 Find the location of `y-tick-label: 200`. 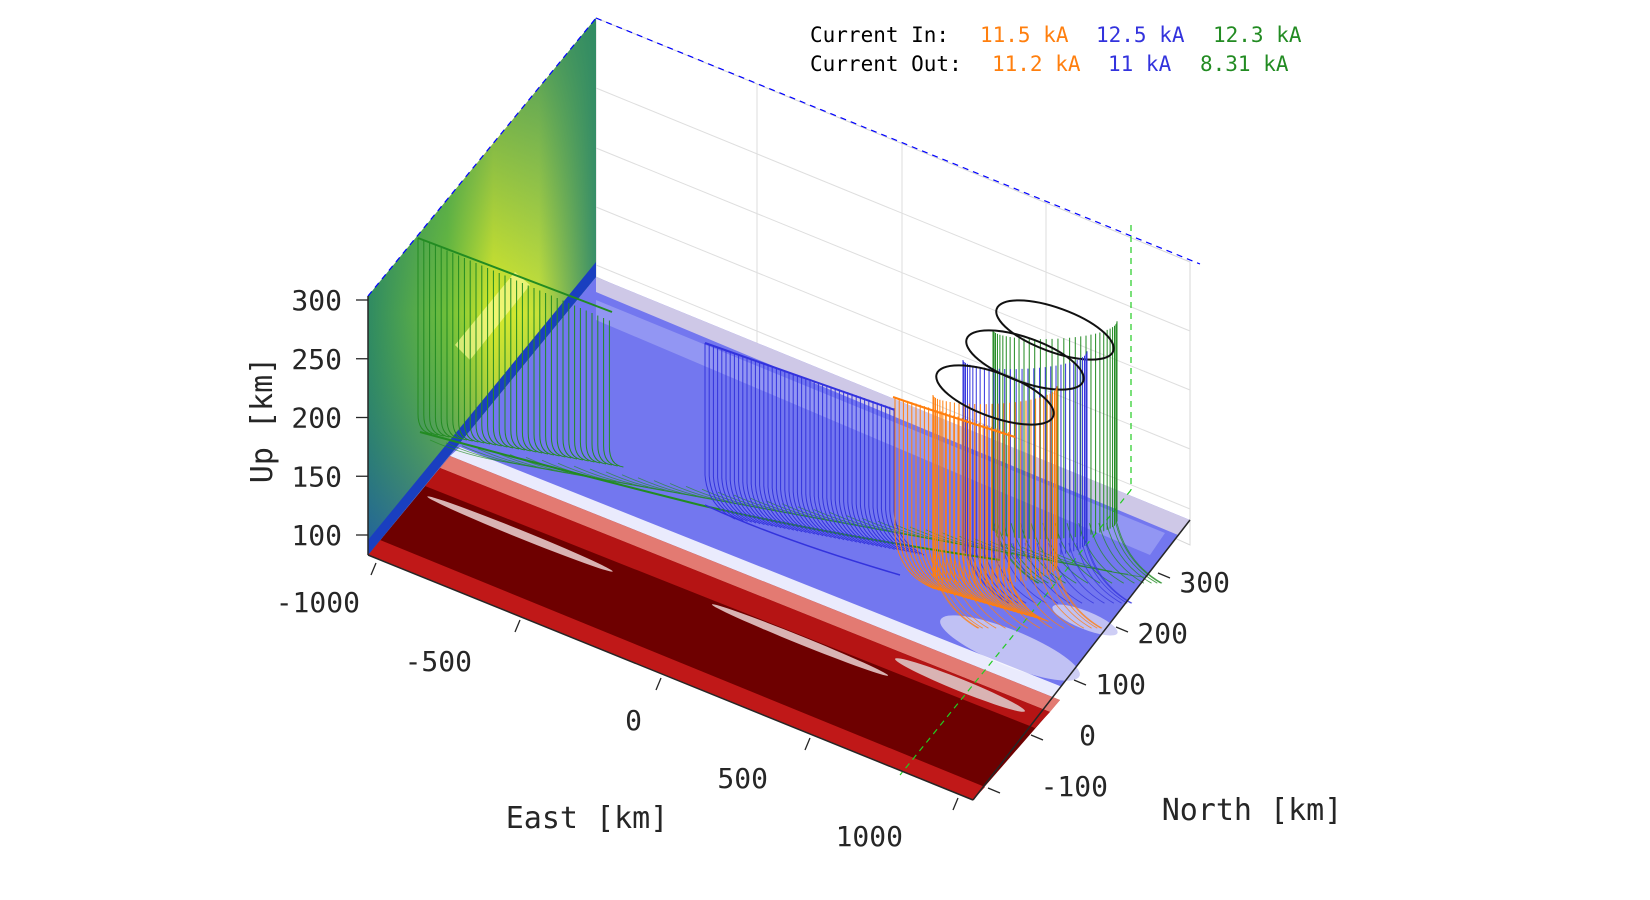

y-tick-label: 200 is located at coordinates (1162, 633).